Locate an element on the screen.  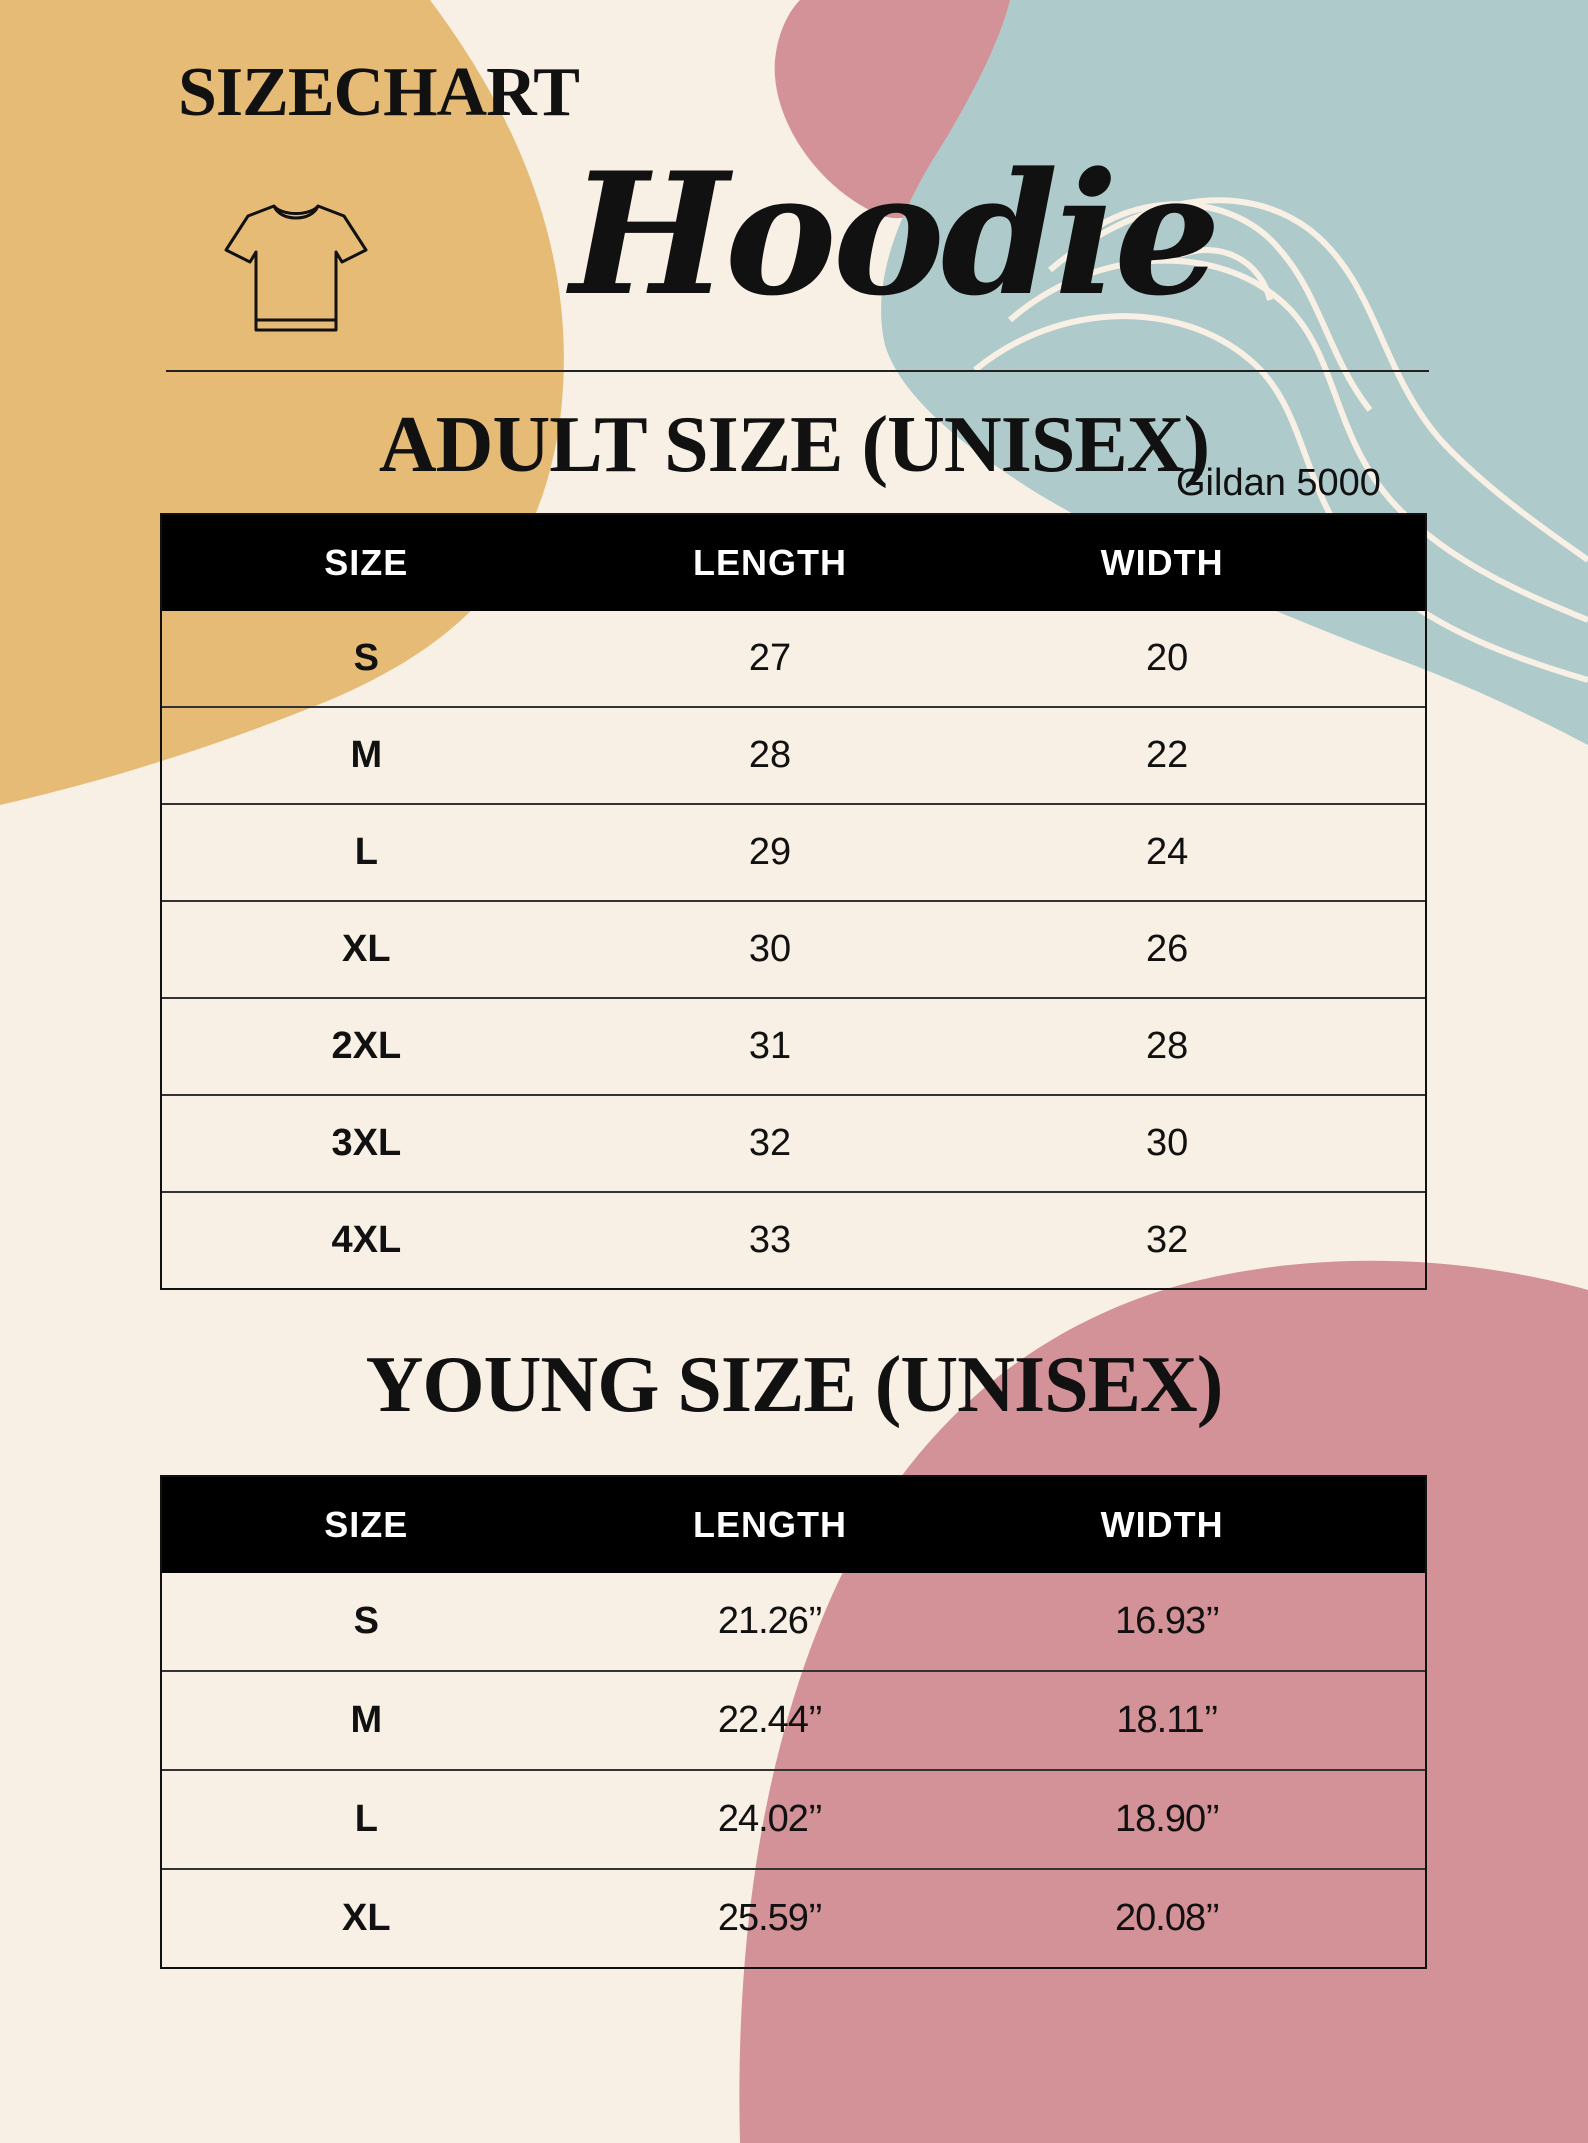
table-row: L 24.02’’ 18.90’’ is located at coordinates (793, 1818).